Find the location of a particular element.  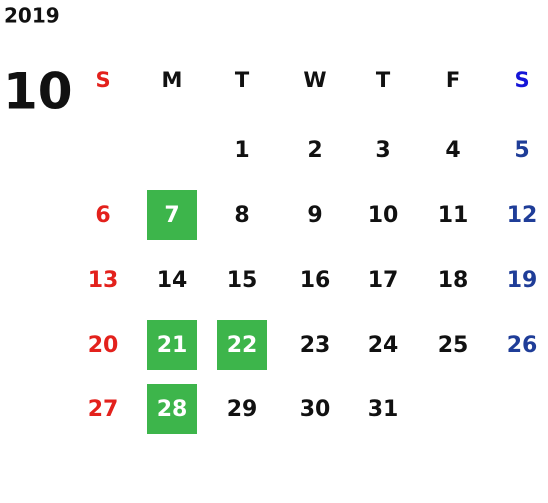

day-number: 17 is located at coordinates (383, 280).